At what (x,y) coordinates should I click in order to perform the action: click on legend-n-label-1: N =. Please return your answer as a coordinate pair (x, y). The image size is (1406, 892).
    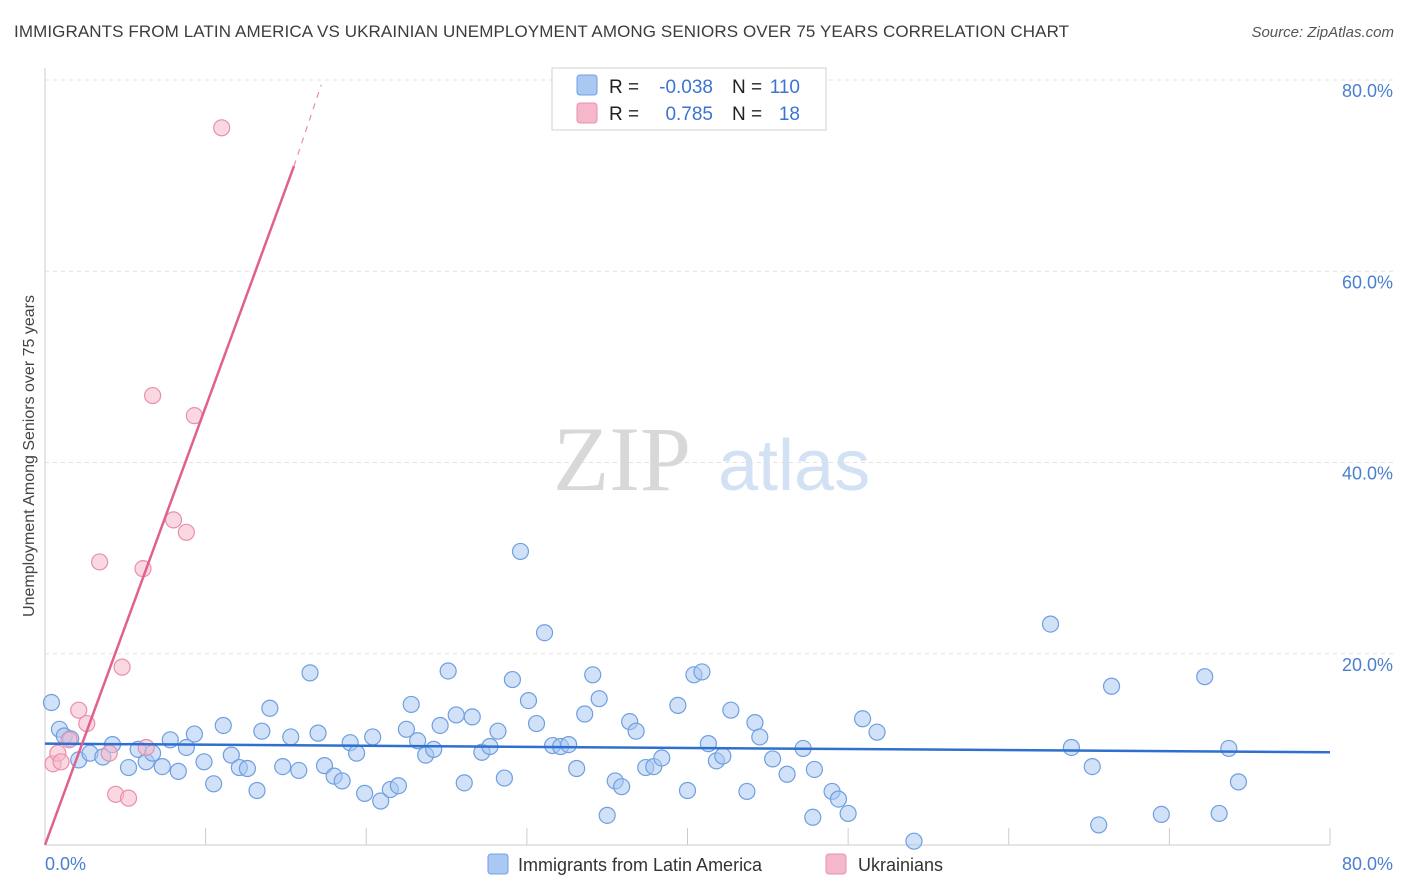
    Looking at the image, I should click on (747, 87).